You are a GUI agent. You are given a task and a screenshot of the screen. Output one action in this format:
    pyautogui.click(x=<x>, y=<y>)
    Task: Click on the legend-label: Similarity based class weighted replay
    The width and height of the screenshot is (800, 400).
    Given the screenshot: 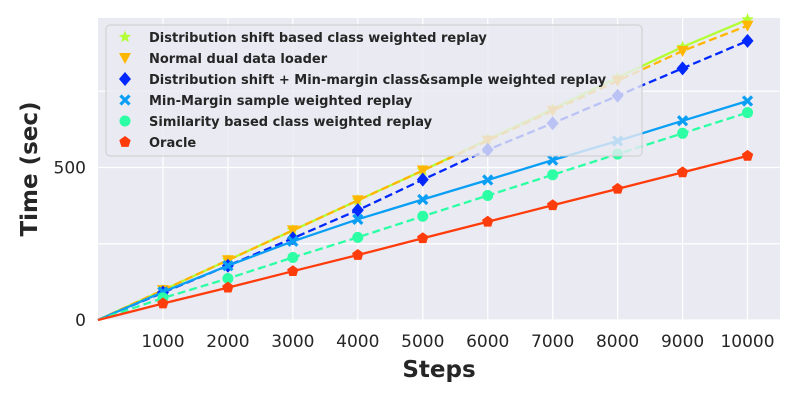 What is the action you would take?
    pyautogui.click(x=291, y=122)
    